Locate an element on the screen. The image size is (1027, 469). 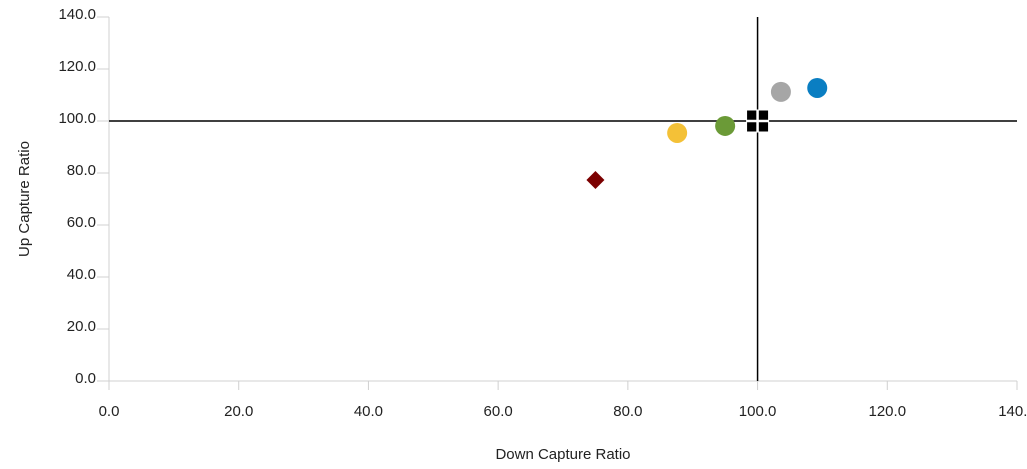
y-tick-label: 20.0 is located at coordinates (81, 326).